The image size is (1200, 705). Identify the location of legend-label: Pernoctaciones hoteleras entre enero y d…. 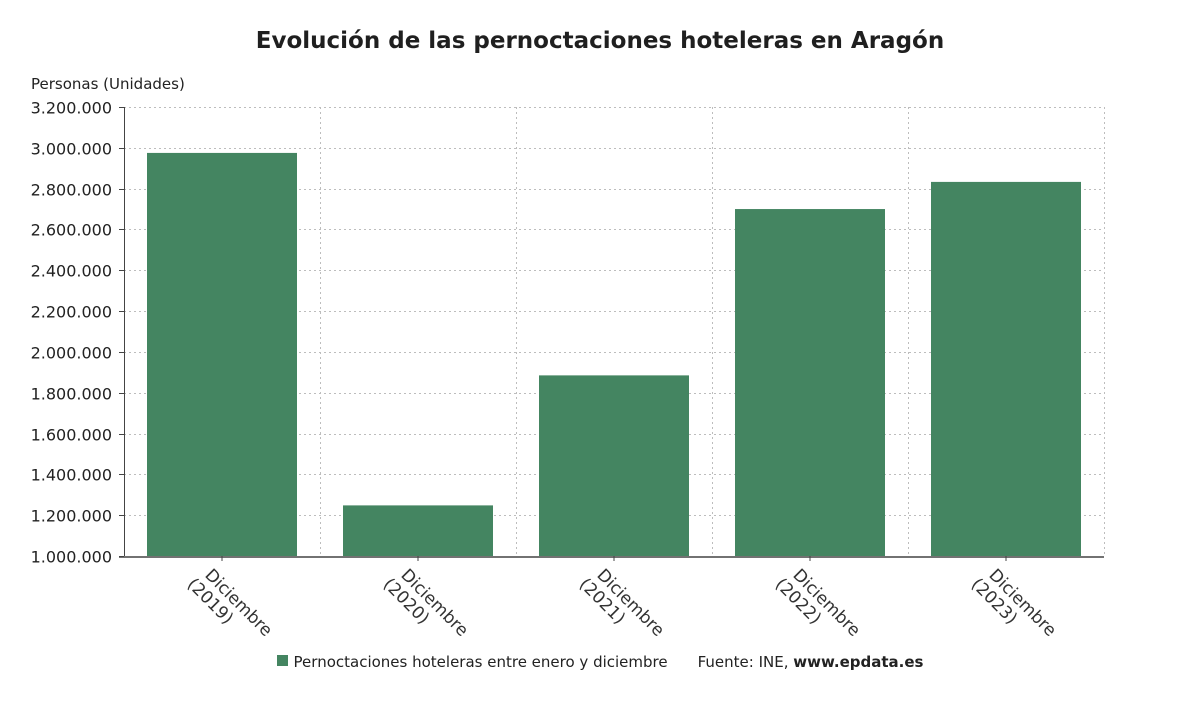
(480, 662).